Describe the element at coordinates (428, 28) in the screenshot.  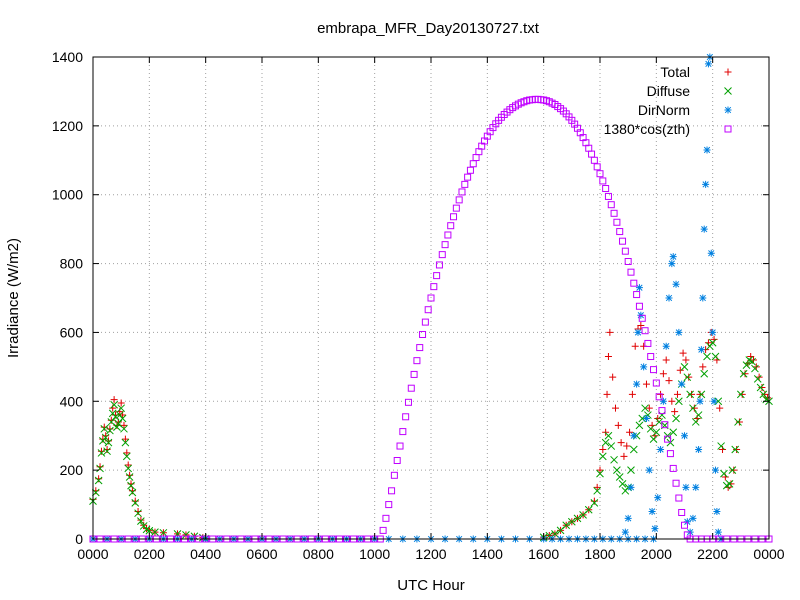
I see `chart-title: embrapa_MFR_Day20130727.txt` at that location.